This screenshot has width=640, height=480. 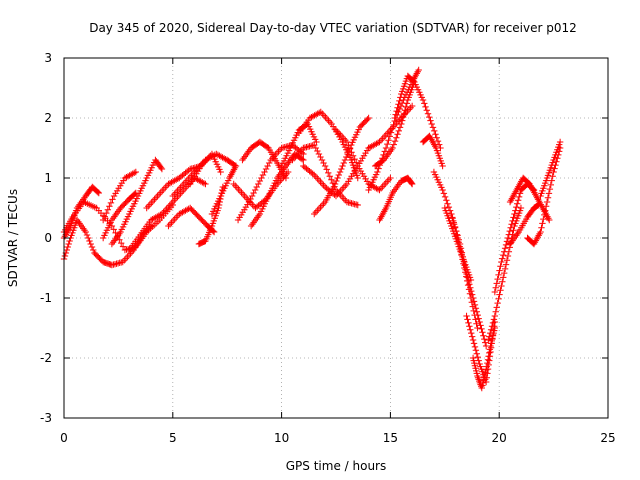 What do you see at coordinates (46, 298) in the screenshot?
I see `y-tick-label: -1` at bounding box center [46, 298].